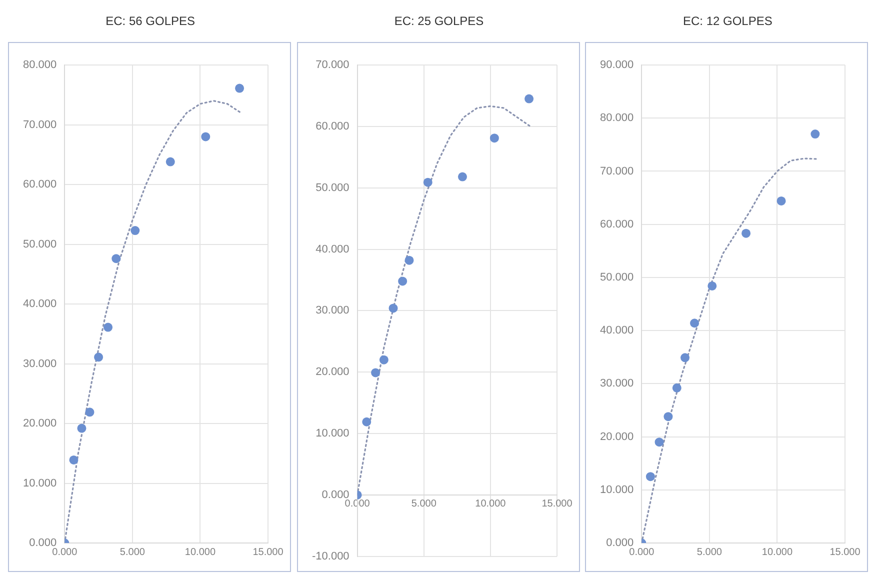 This screenshot has width=874, height=584. What do you see at coordinates (728, 21) in the screenshot?
I see `chart-title: EC: 12 GOLPES` at bounding box center [728, 21].